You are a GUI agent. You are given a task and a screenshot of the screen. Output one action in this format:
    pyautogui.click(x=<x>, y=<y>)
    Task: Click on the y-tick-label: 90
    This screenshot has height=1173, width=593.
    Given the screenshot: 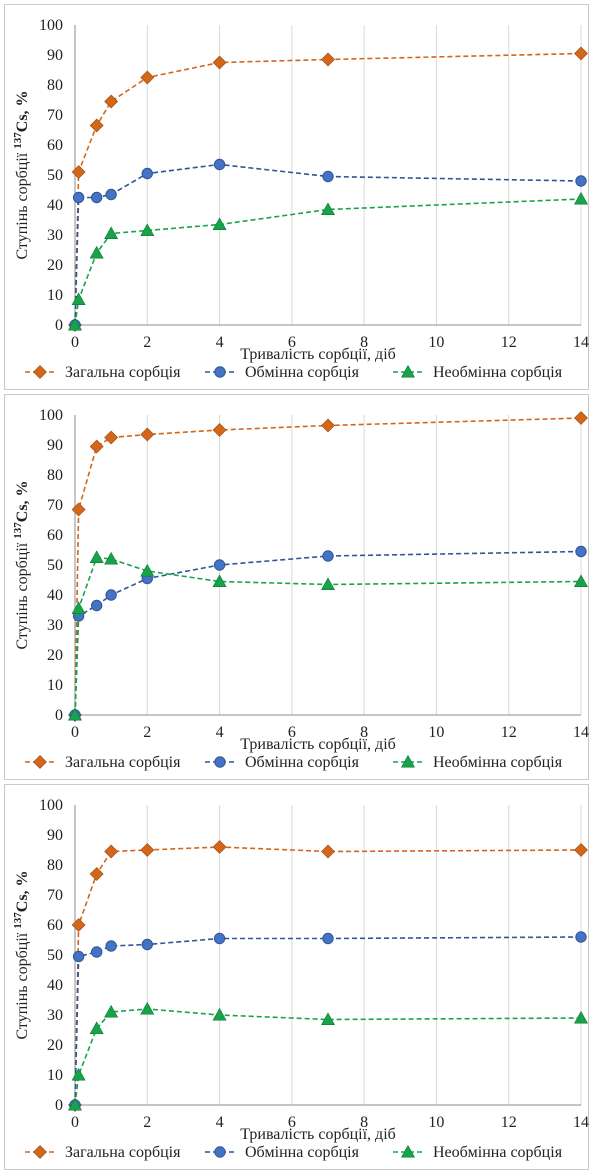 What is the action you would take?
    pyautogui.click(x=55, y=55)
    